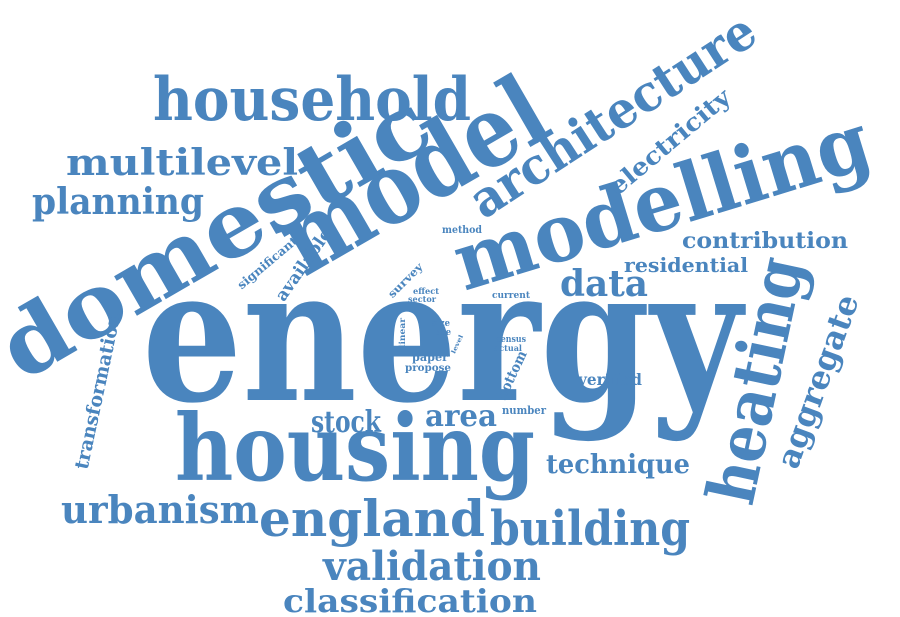 This screenshot has width=900, height=617. What do you see at coordinates (160, 509) in the screenshot?
I see `word-urbanism: urbanism` at bounding box center [160, 509].